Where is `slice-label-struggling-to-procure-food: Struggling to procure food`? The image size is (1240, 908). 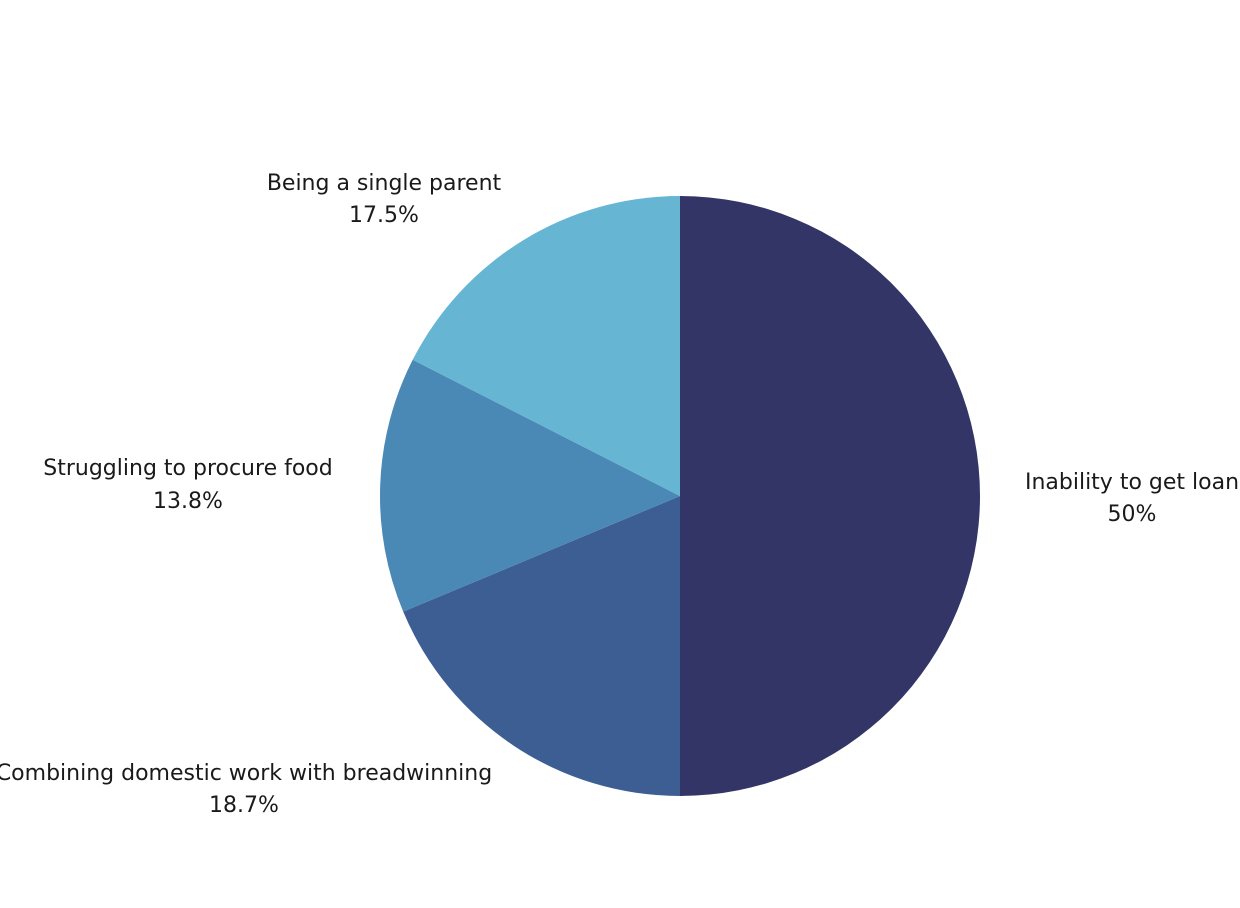
slice-label-struggling-to-procure-food: Struggling to procure food is located at coordinates (187, 468).